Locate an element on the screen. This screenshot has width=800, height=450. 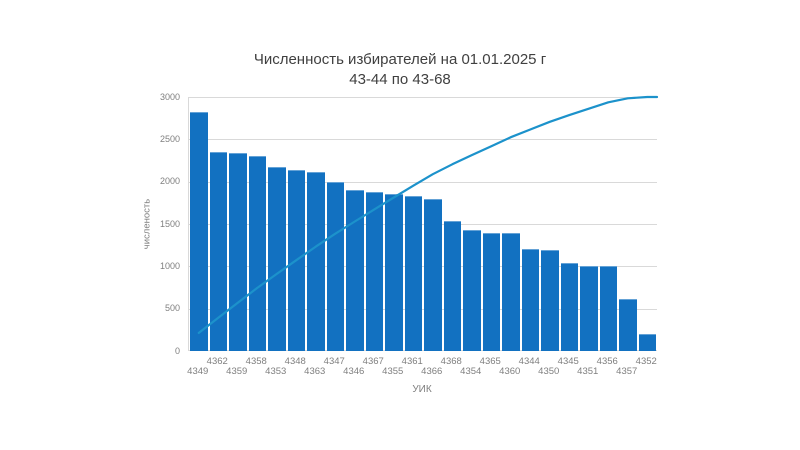
x-tick-label-4356: 4356 is located at coordinates (607, 361).